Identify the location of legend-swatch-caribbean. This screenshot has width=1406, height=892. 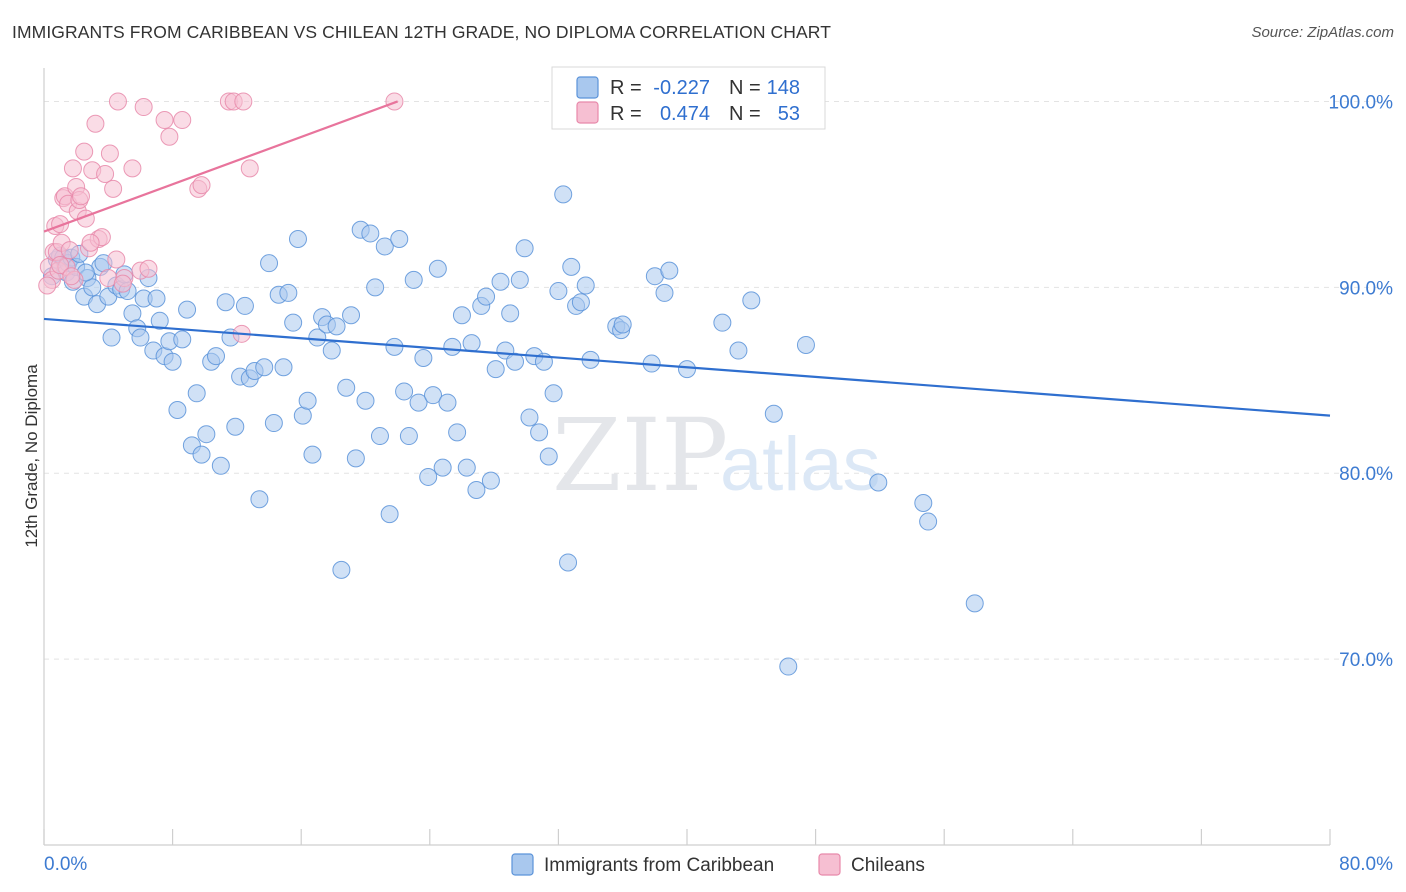
(522, 864).